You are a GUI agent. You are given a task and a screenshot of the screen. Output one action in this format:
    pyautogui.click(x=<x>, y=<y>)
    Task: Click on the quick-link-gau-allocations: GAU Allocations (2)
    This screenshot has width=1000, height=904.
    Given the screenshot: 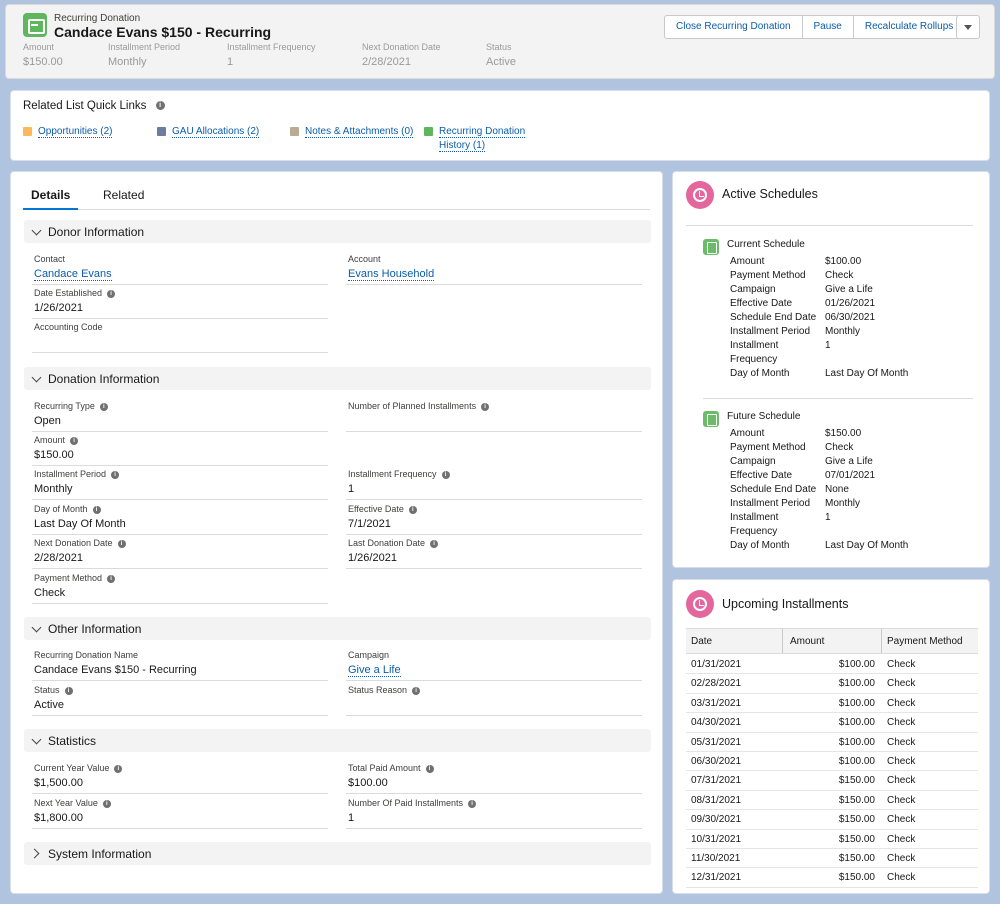 What is the action you would take?
    pyautogui.click(x=216, y=132)
    